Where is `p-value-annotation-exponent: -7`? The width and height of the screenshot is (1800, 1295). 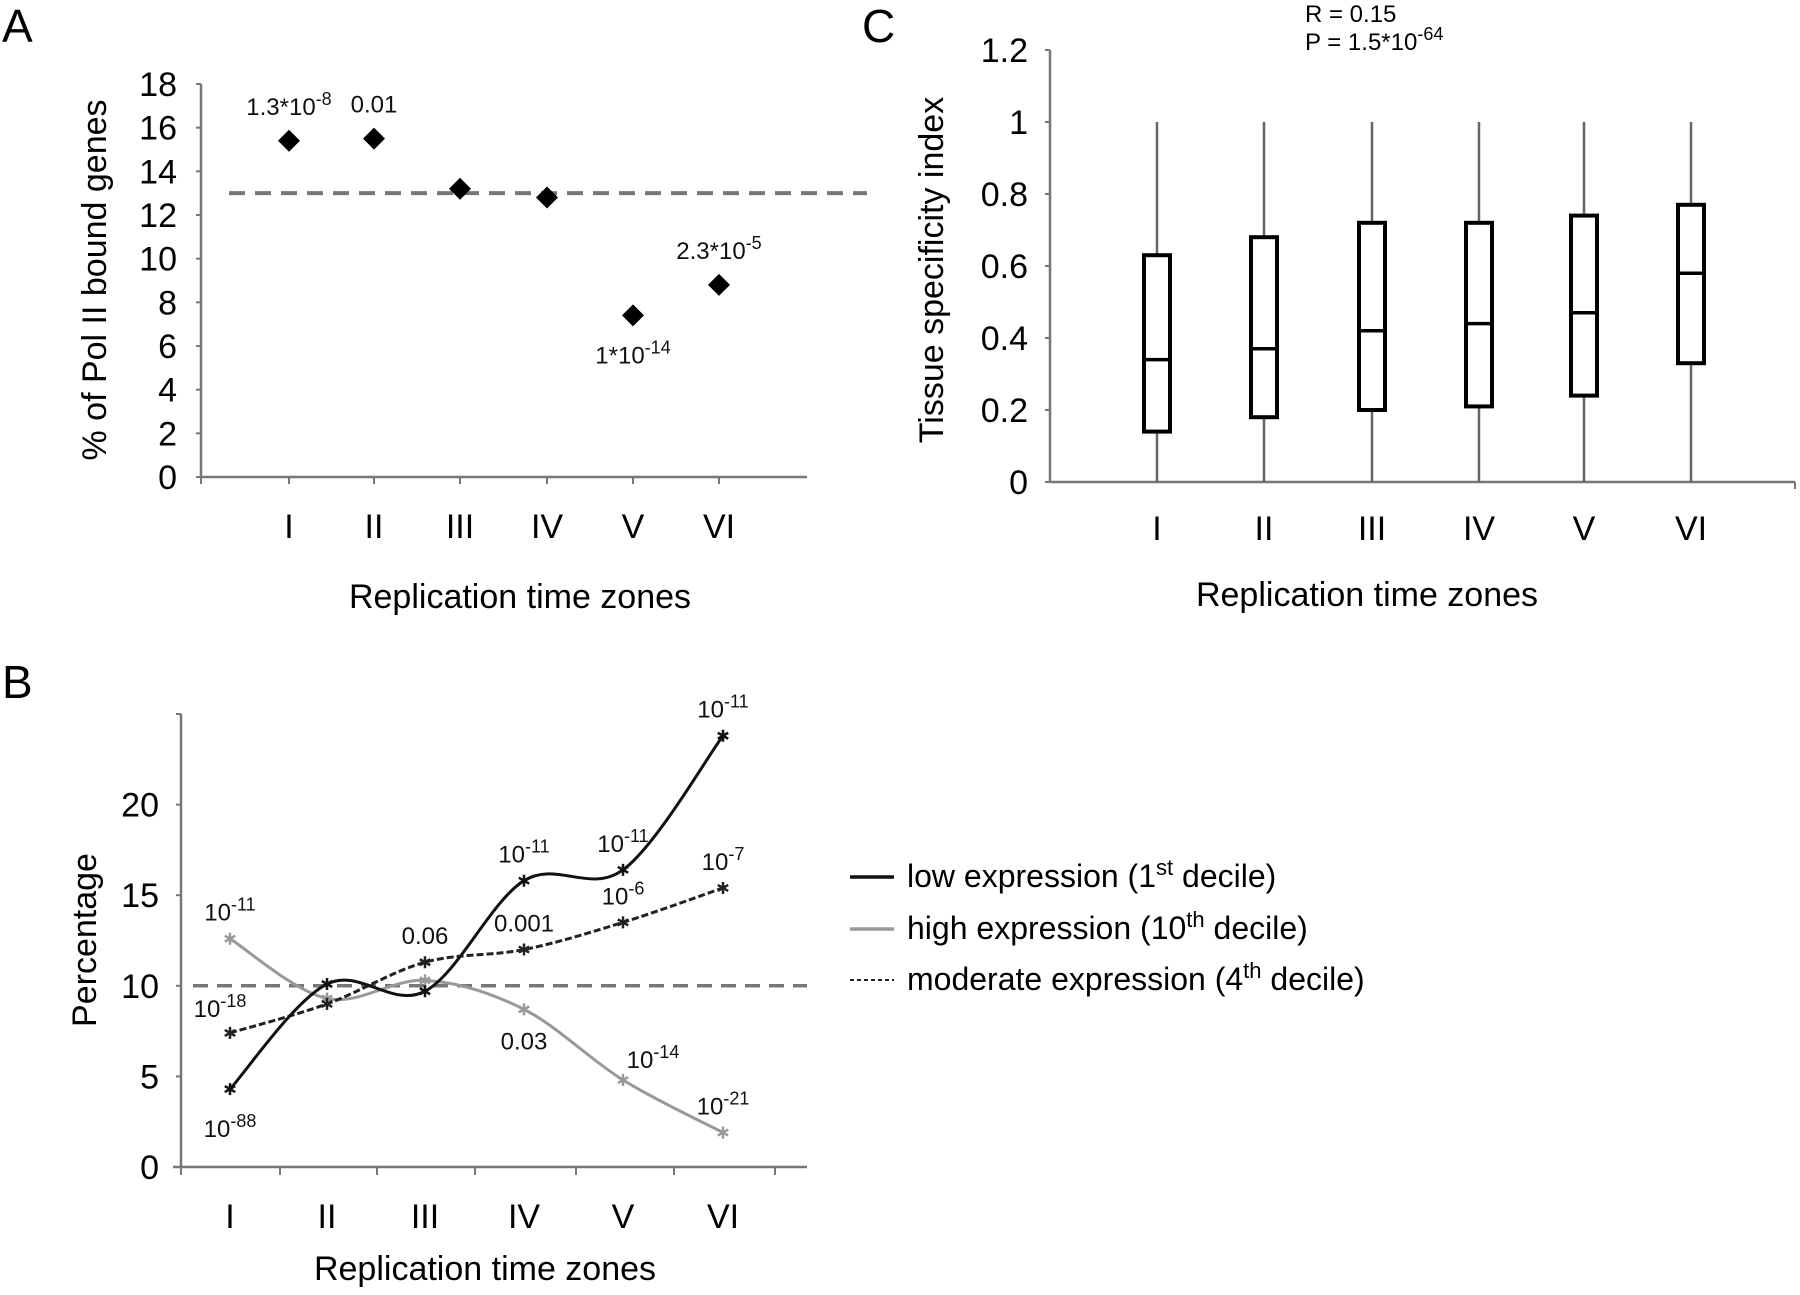 p-value-annotation-exponent: -7 is located at coordinates (736, 854).